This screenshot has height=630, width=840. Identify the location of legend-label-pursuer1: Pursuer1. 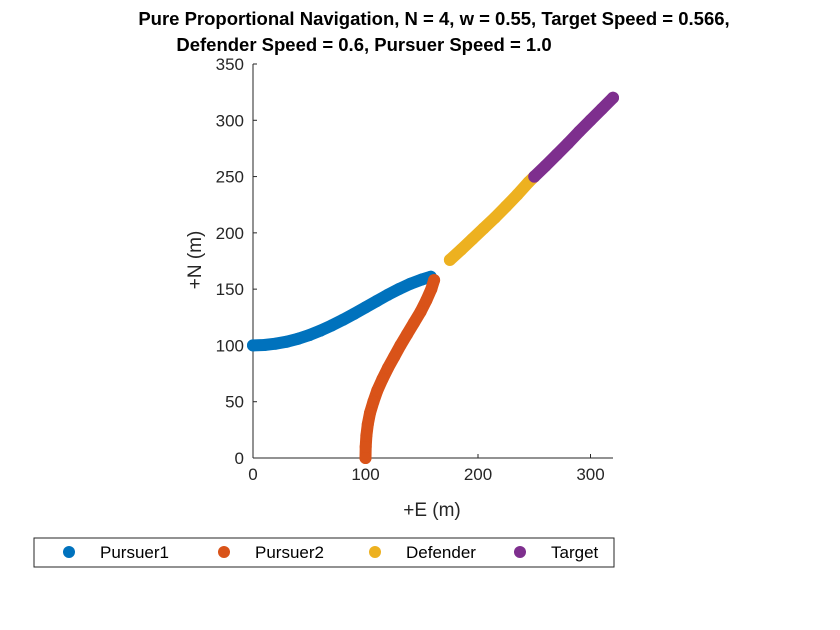
(134, 552).